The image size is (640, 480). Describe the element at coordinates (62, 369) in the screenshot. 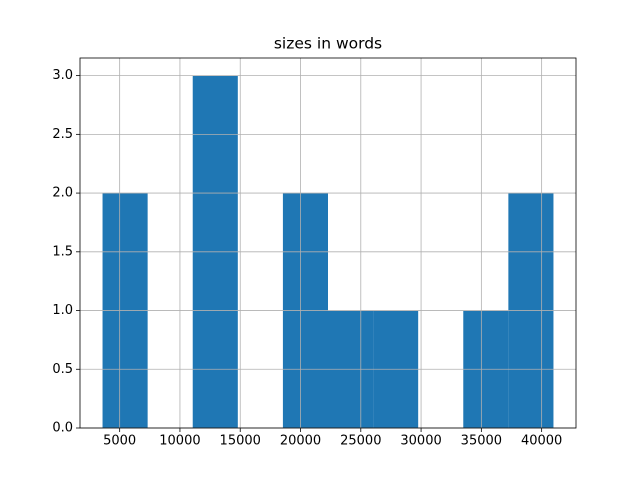

I see `y-tick-label: 0.5` at that location.